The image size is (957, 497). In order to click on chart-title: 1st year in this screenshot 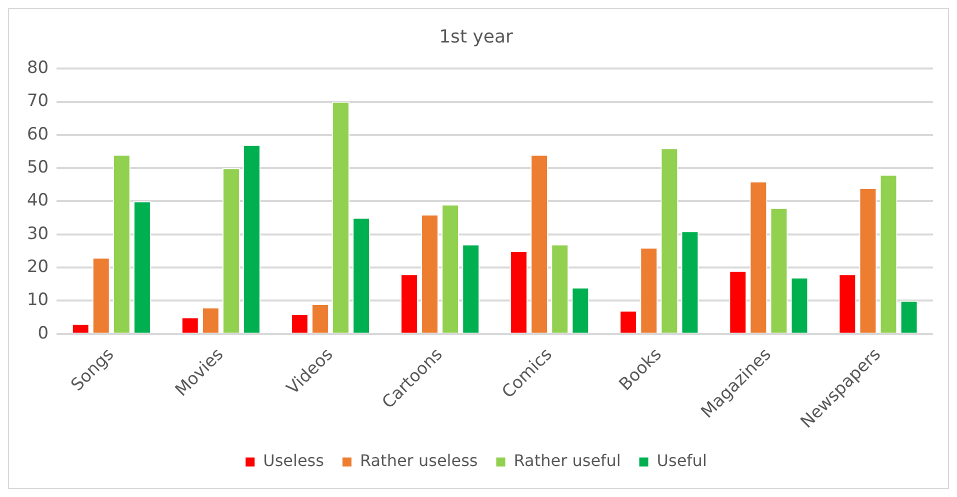, I will do `click(476, 37)`.